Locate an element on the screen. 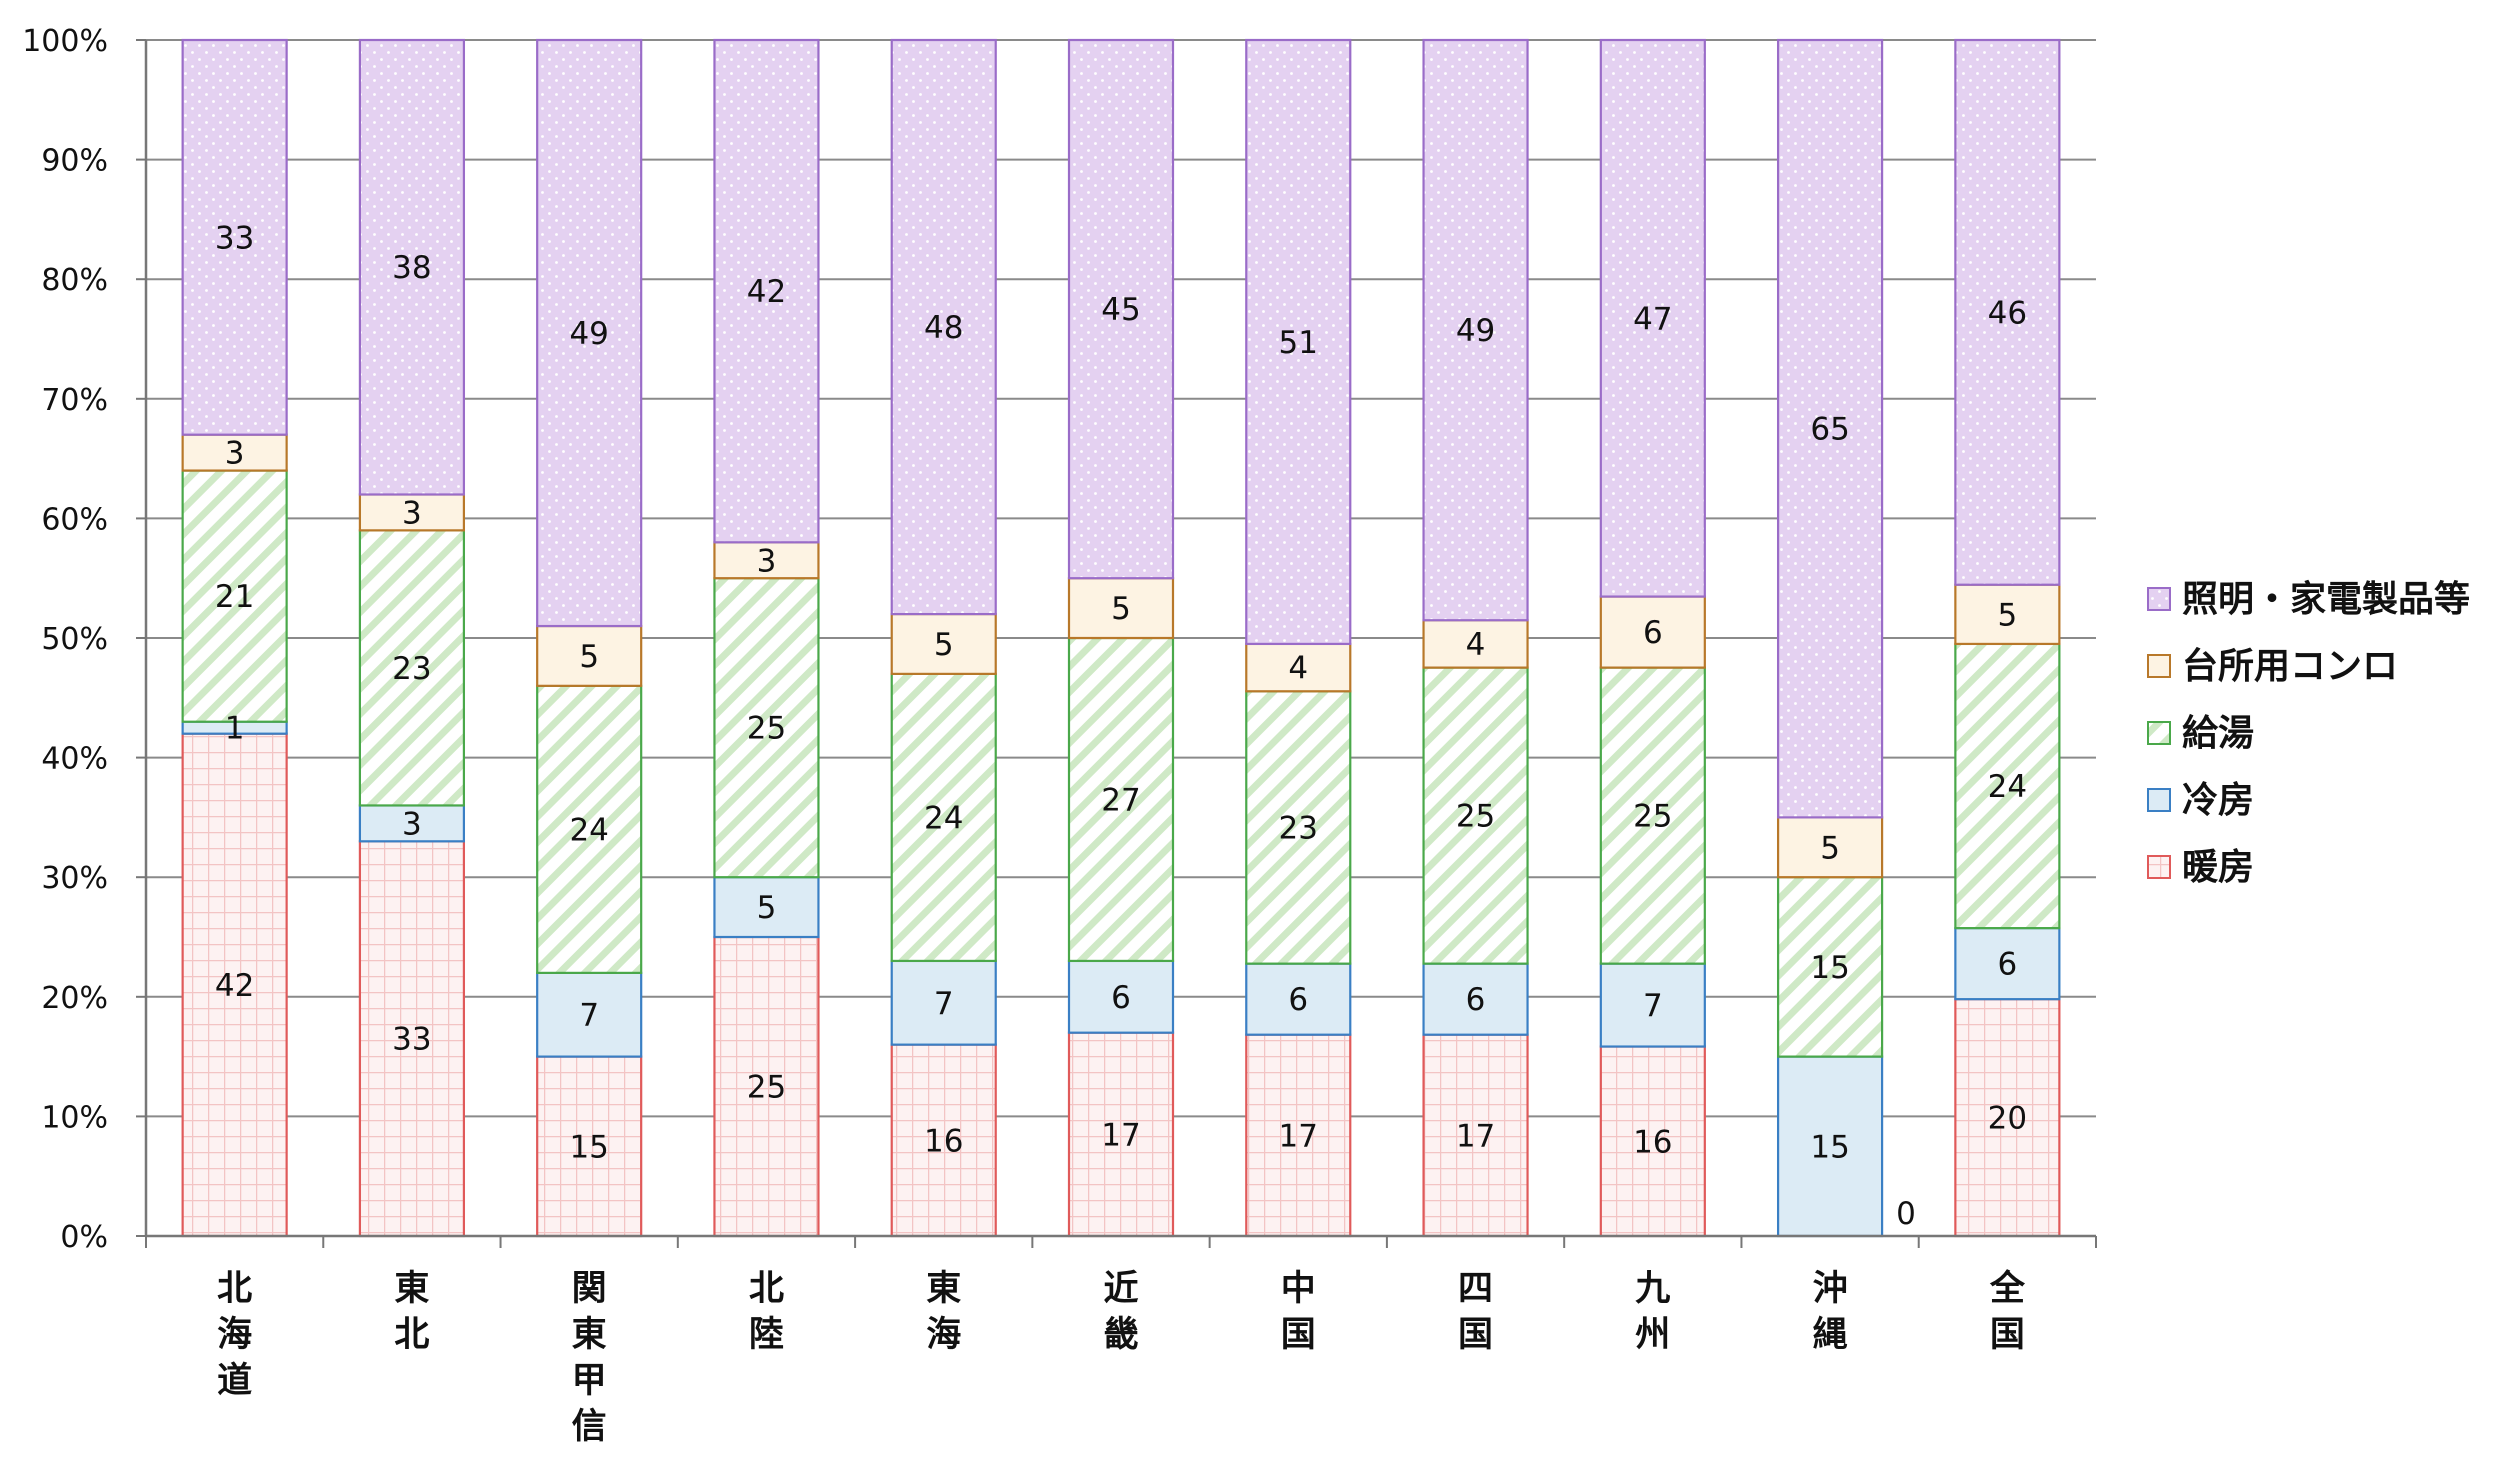  y-axis-tick-labels: 0% 10% 20% 30% 40% 50% 60% 70% 80% 90% 100% is located at coordinates (65, 639).